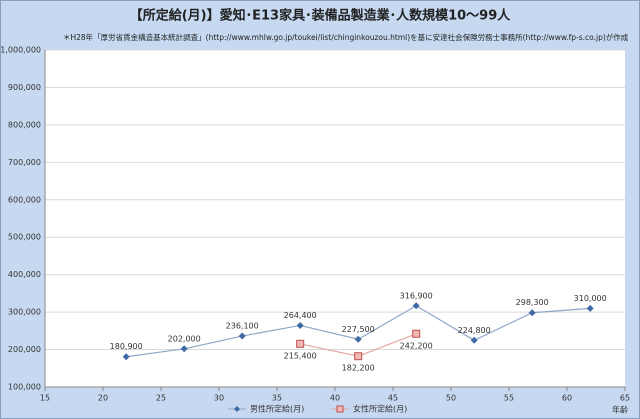  I want to click on data-label: 264,400, so click(300, 315).